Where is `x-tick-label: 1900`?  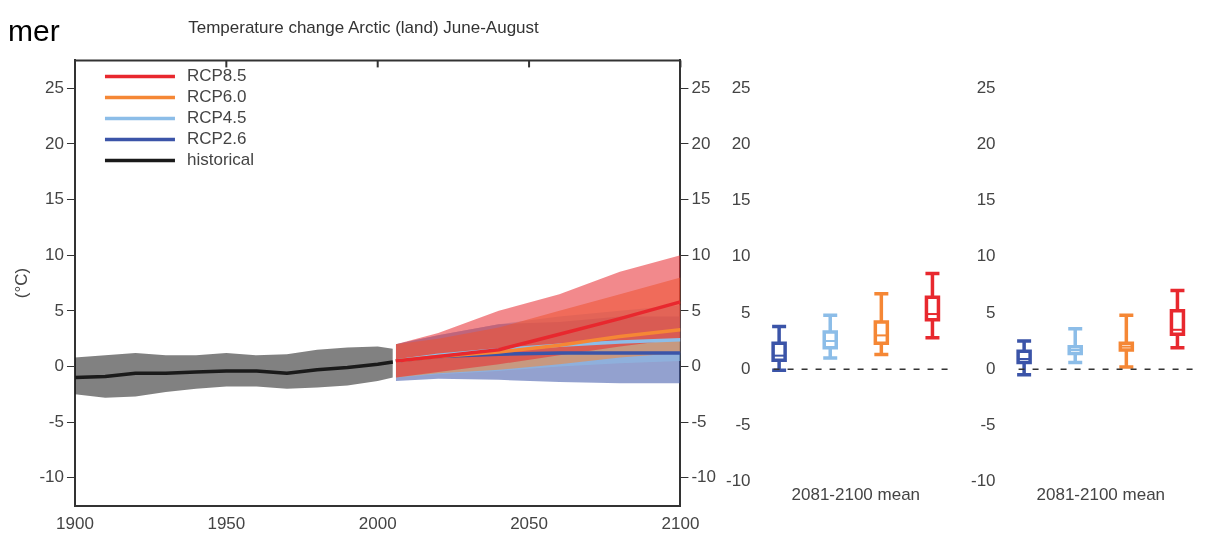 x-tick-label: 1900 is located at coordinates (75, 524).